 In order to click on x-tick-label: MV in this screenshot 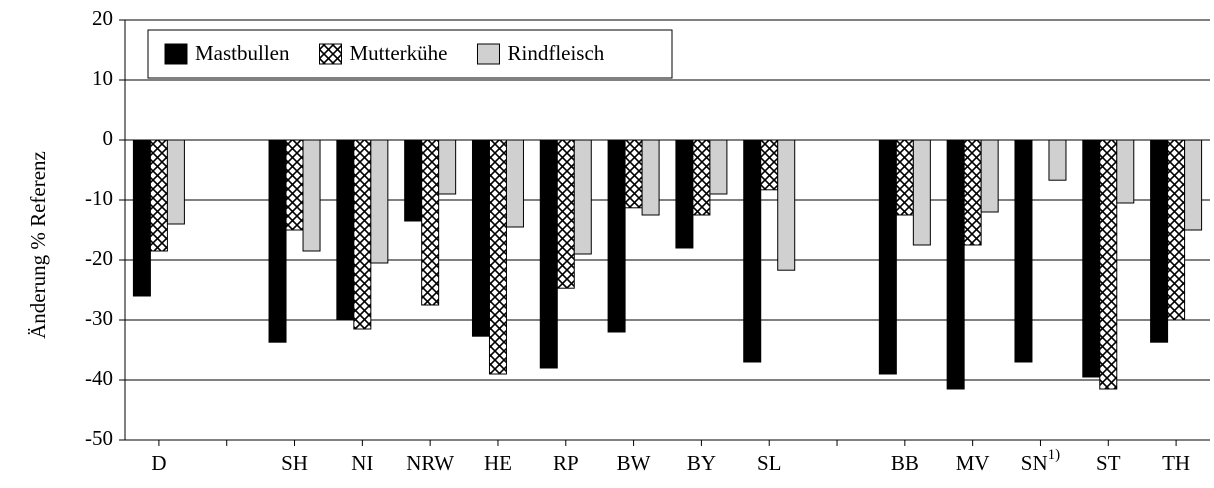, I will do `click(973, 463)`.